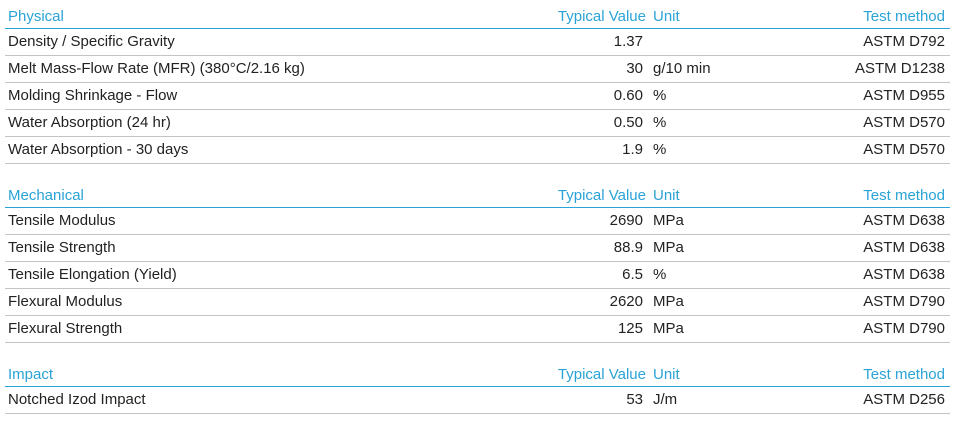 The image size is (979, 428). What do you see at coordinates (92, 274) in the screenshot?
I see `property: Tensile Elongation (Yield)` at bounding box center [92, 274].